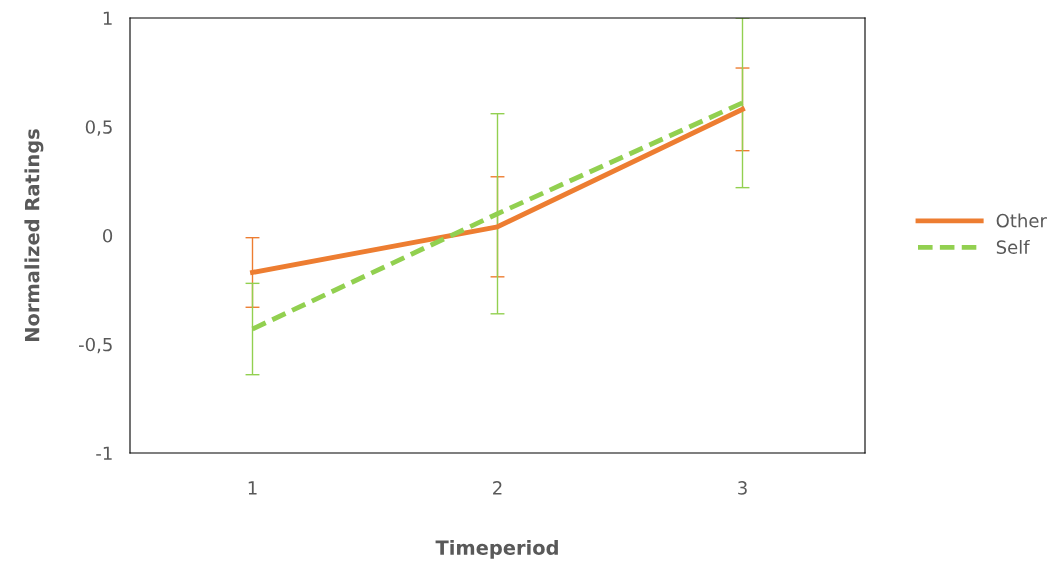  Describe the element at coordinates (34, 235) in the screenshot. I see `y-axis-title: Normalized Ratings` at that location.